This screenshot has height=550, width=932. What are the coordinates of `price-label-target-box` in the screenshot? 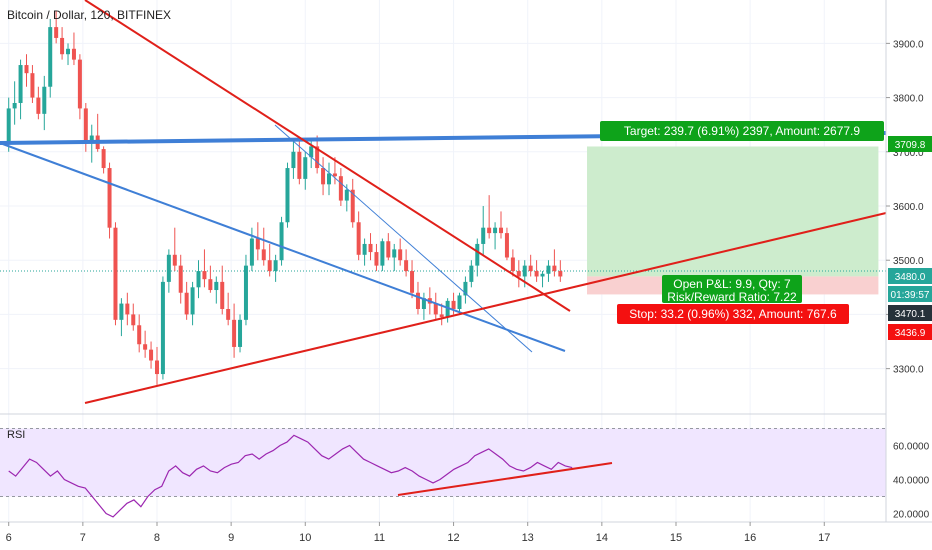 It's located at (910, 144).